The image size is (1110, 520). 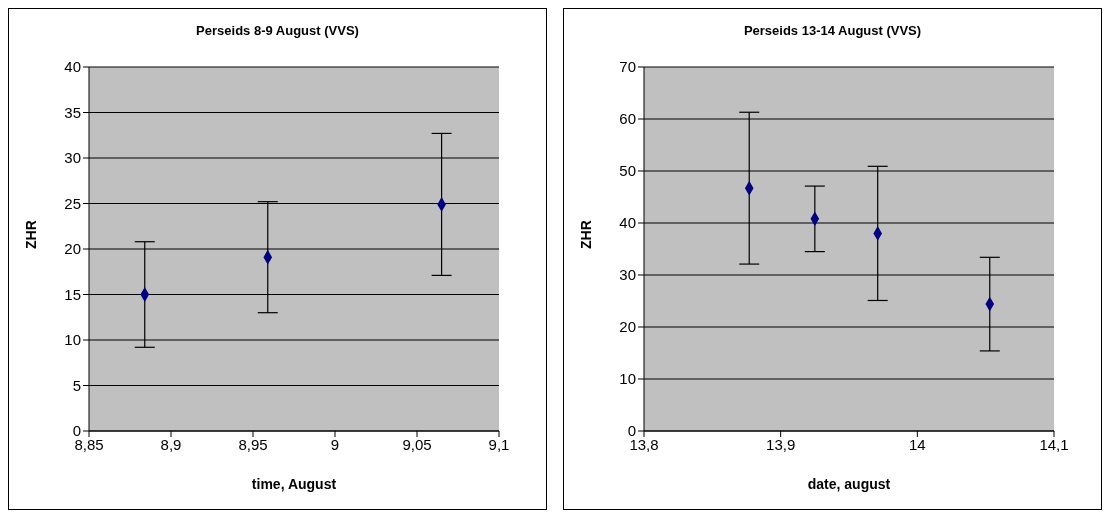 I want to click on x-tick-label: 8,9, so click(x=171, y=444).